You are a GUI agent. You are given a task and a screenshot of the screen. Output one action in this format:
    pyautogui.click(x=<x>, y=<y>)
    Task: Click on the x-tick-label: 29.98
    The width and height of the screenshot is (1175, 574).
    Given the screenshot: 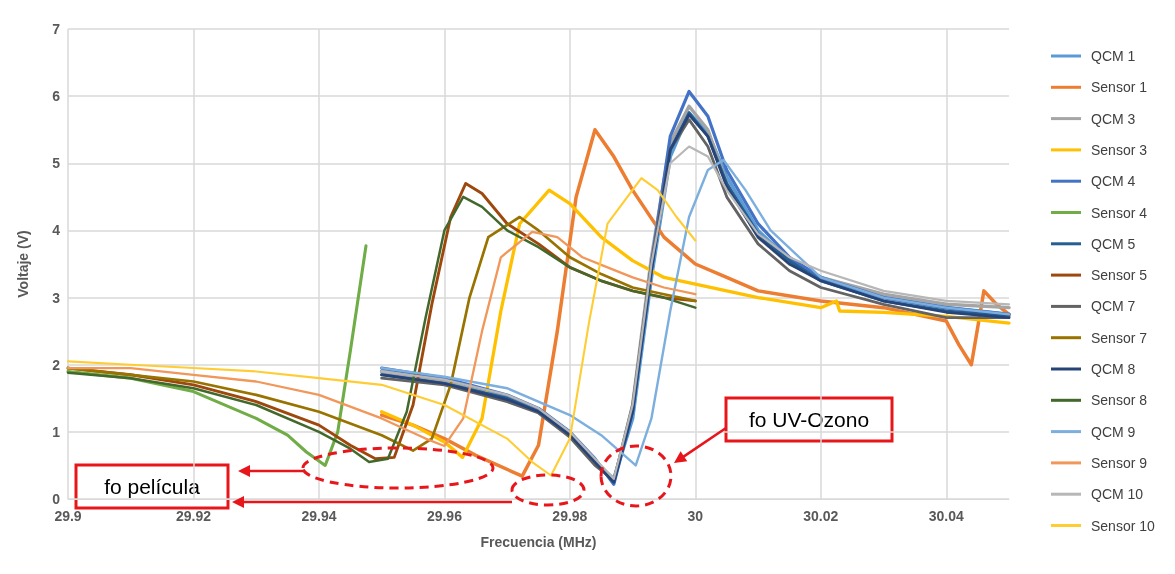 What is the action you would take?
    pyautogui.click(x=570, y=516)
    